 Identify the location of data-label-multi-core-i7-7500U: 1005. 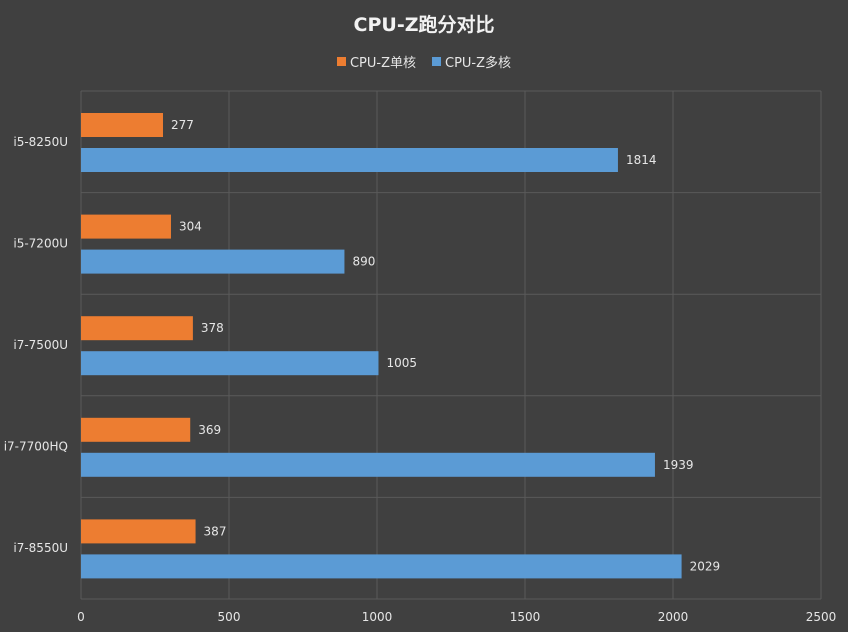
(401, 363).